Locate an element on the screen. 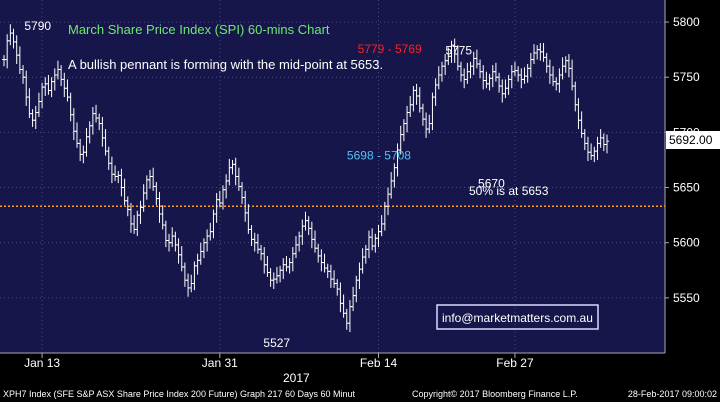  y-tick-label: 5600 is located at coordinates (686, 243).